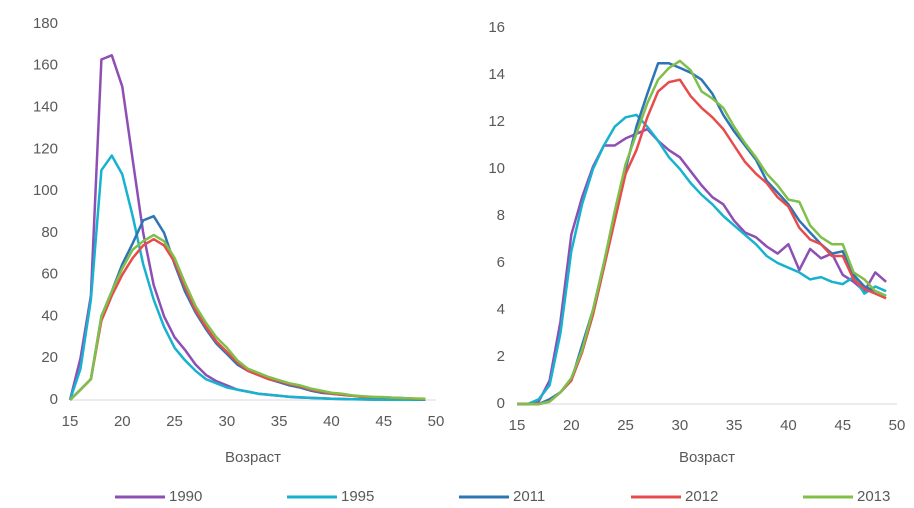  What do you see at coordinates (49, 232) in the screenshot?
I see `y-tick-label: 80` at bounding box center [49, 232].